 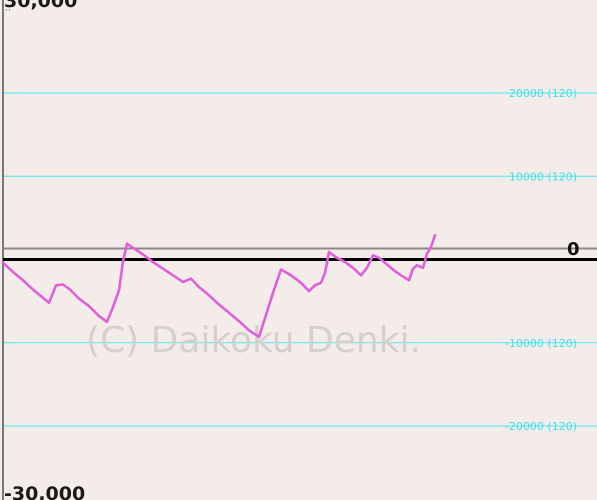 What do you see at coordinates (573, 249) in the screenshot?
I see `zero-label: 0` at bounding box center [573, 249].